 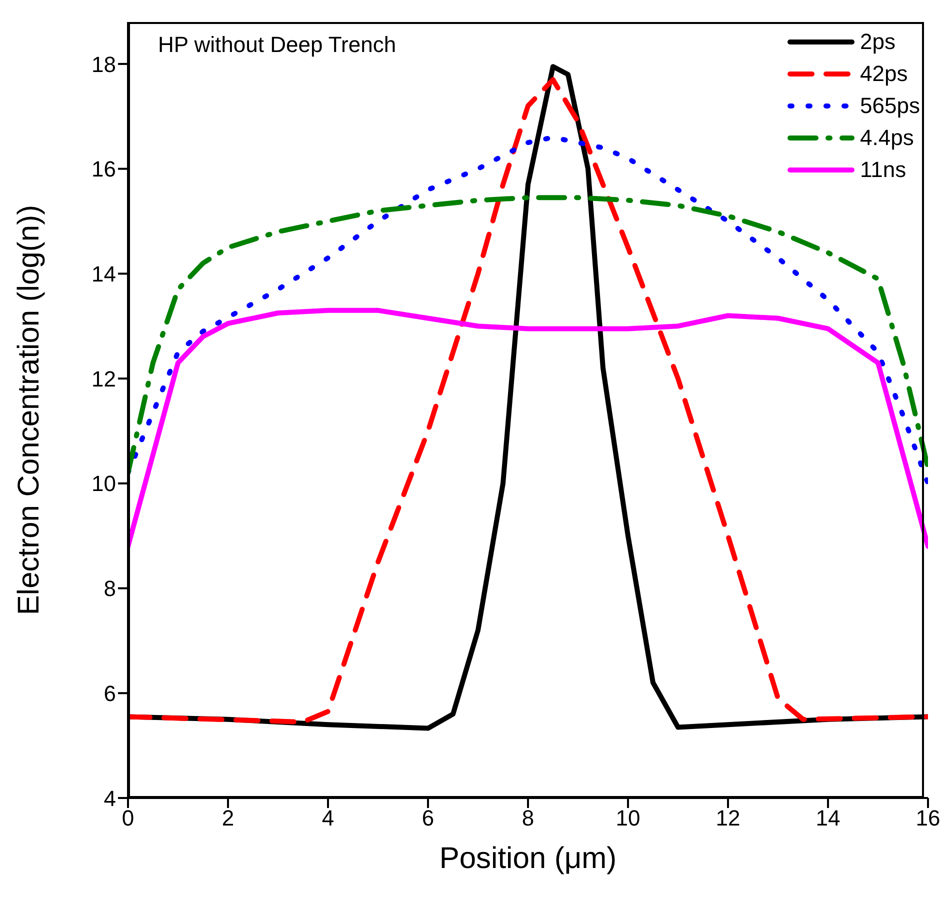 What do you see at coordinates (104, 273) in the screenshot?
I see `y-tick-label: 14` at bounding box center [104, 273].